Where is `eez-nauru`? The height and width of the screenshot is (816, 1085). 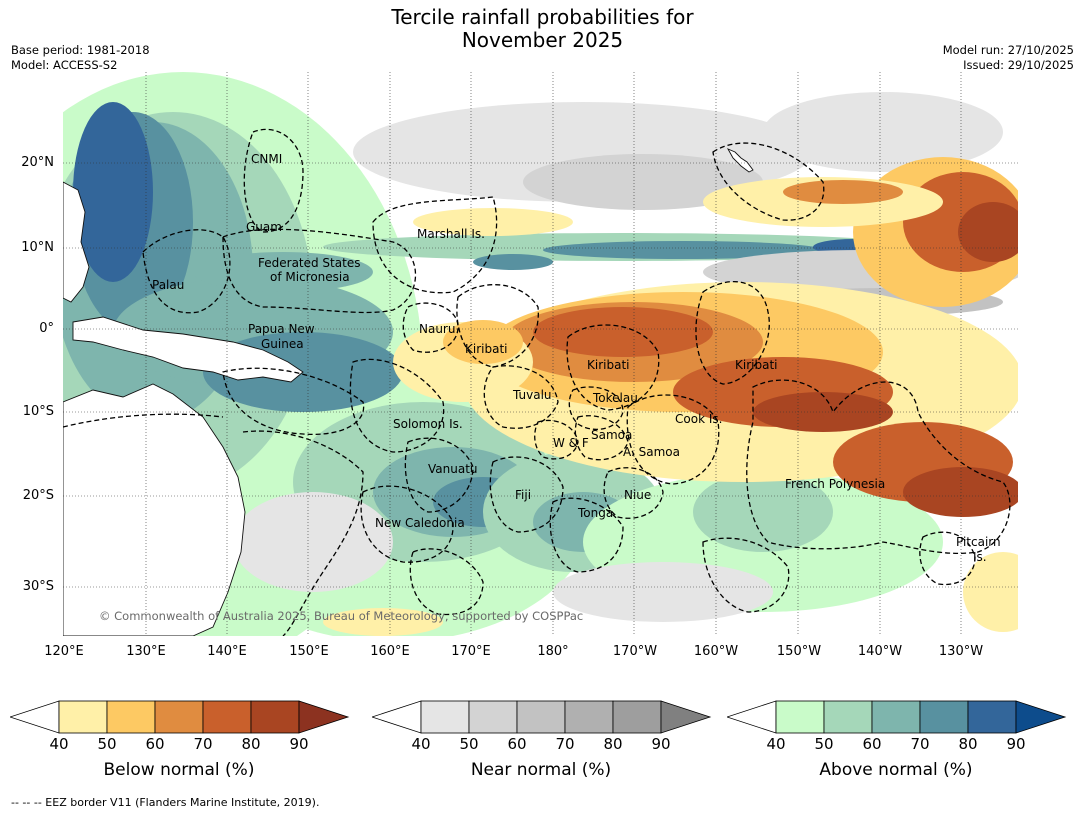 eez-nauru is located at coordinates (430, 327).